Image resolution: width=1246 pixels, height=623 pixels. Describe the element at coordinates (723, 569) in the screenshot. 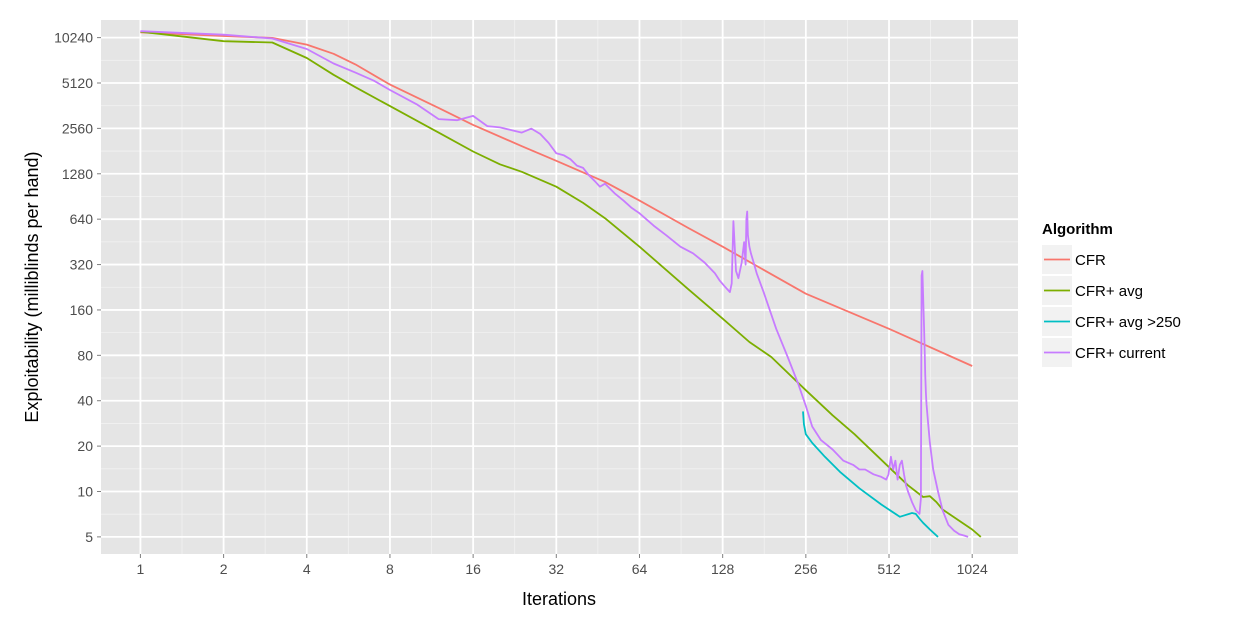

I see `x-tick-label: 128` at that location.